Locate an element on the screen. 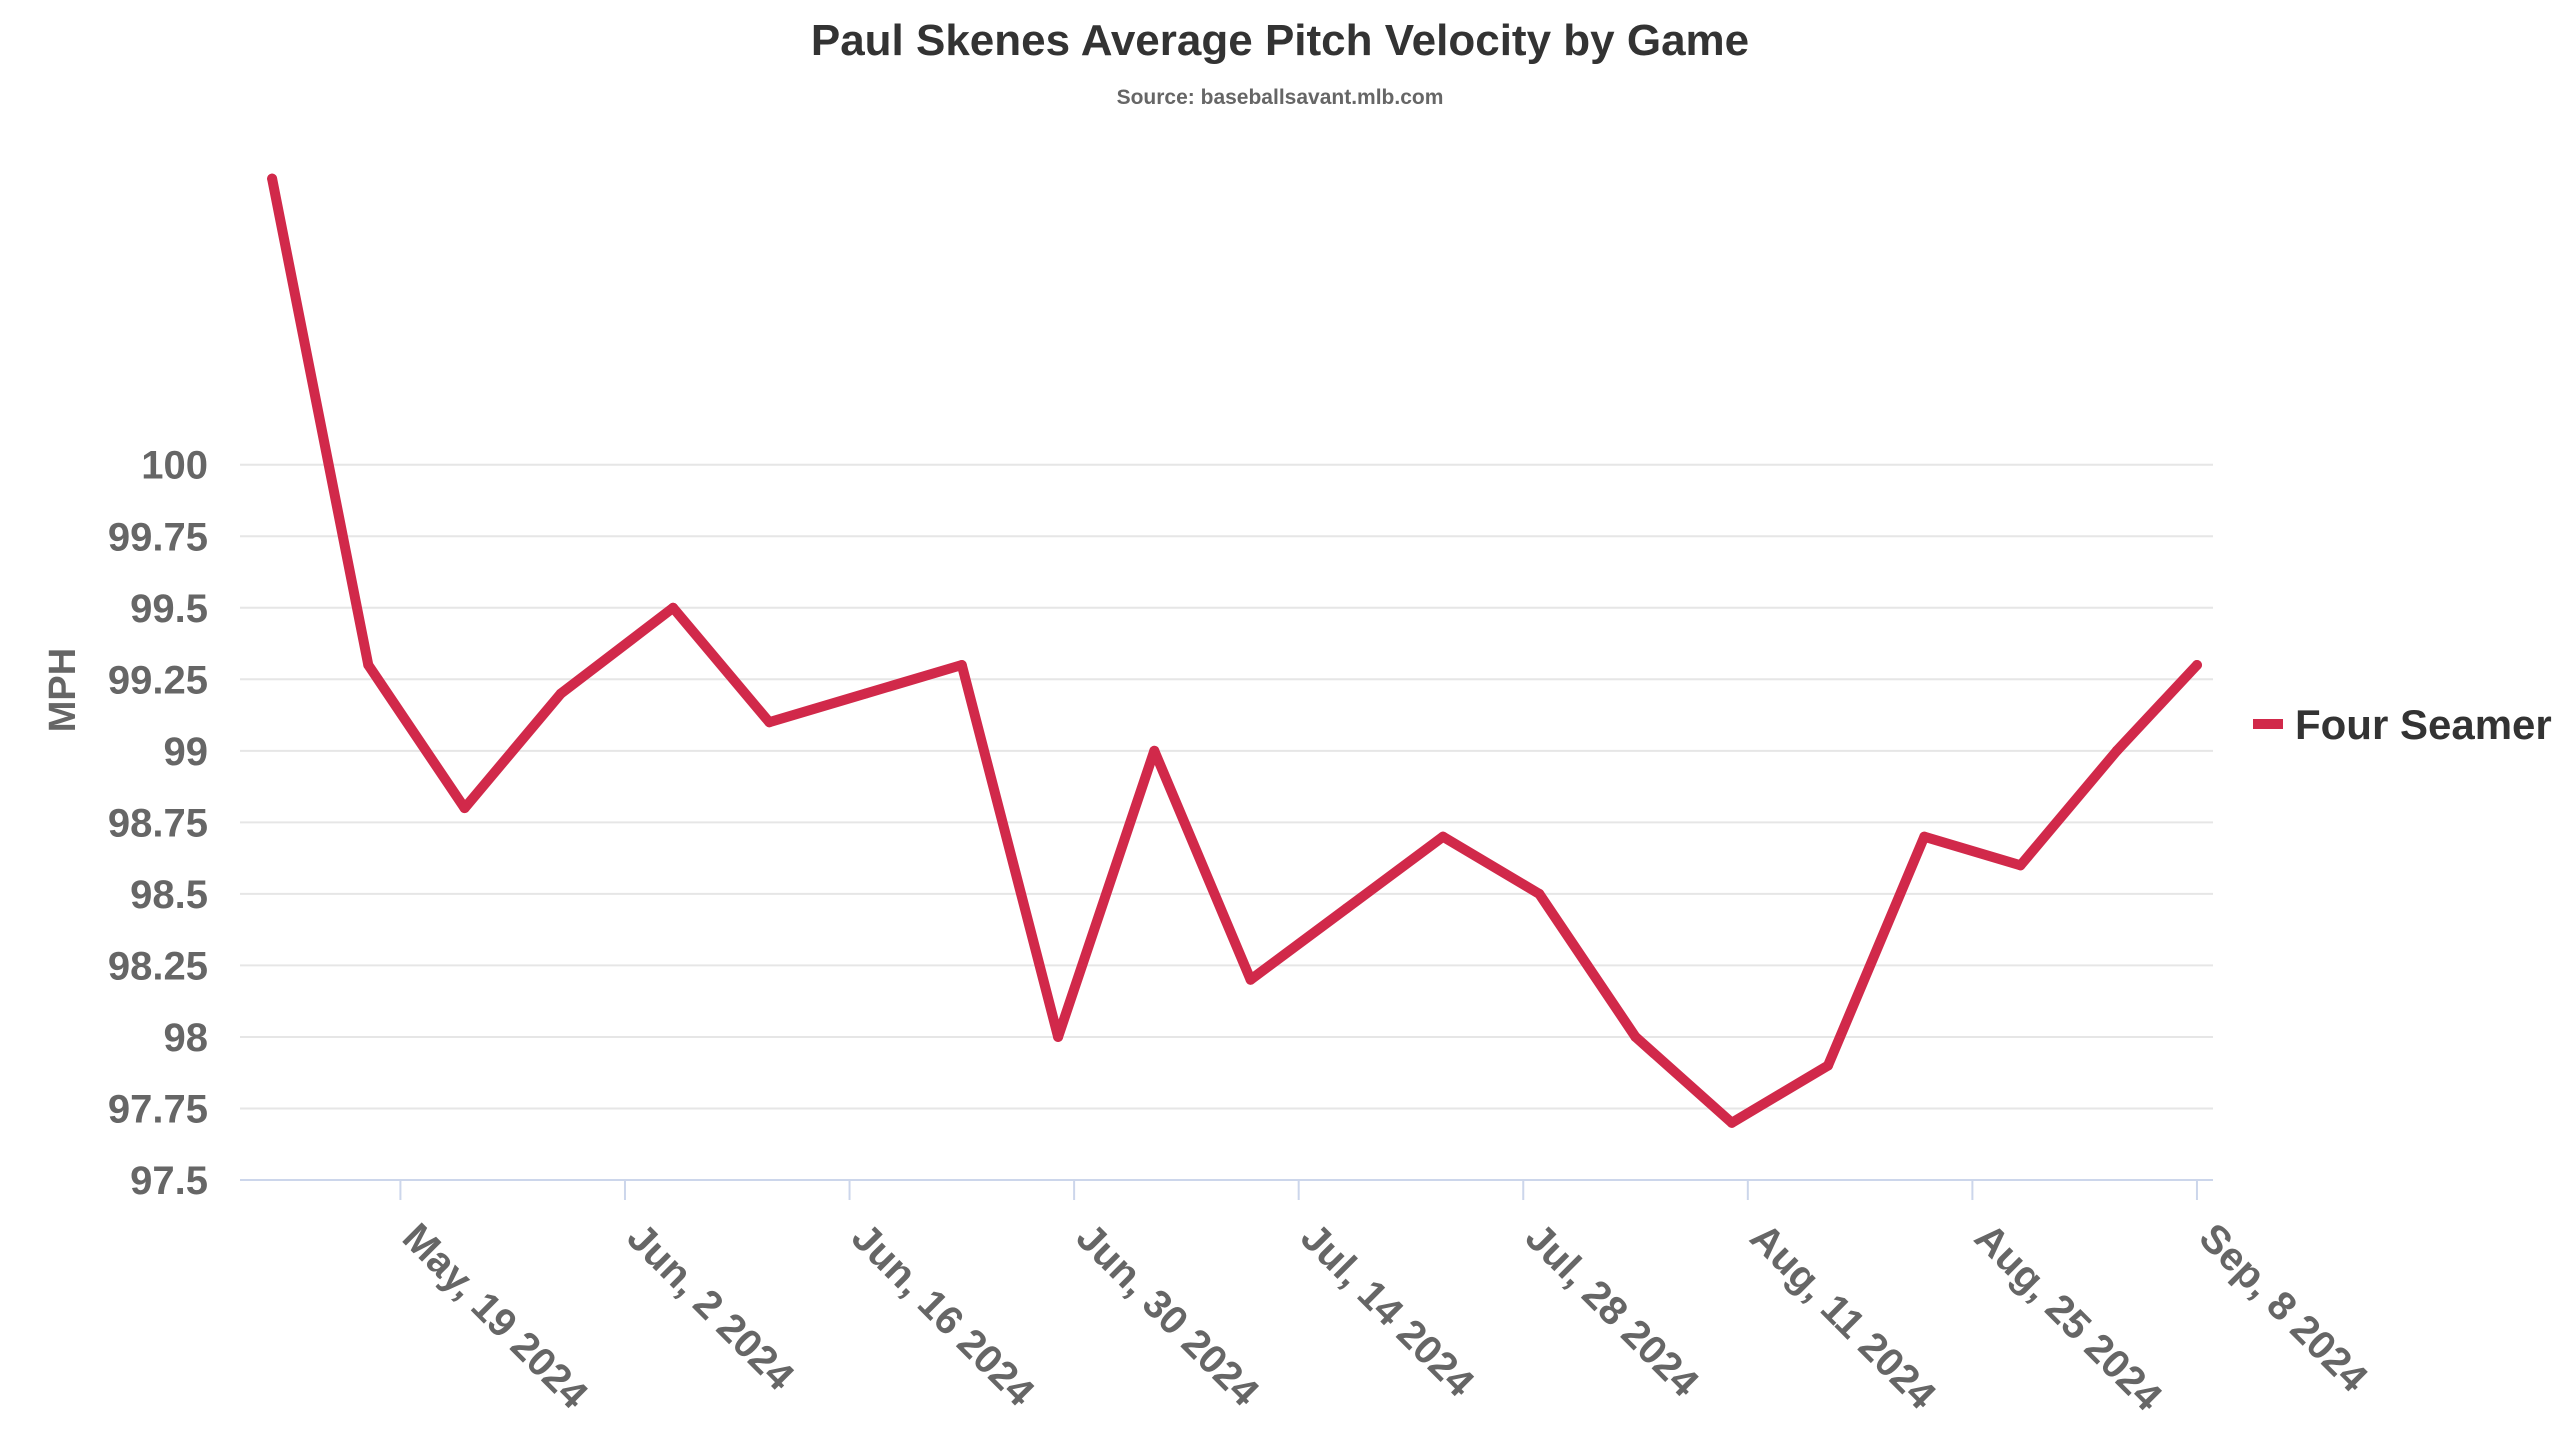  legend: Four Seamer is located at coordinates (2402, 724).